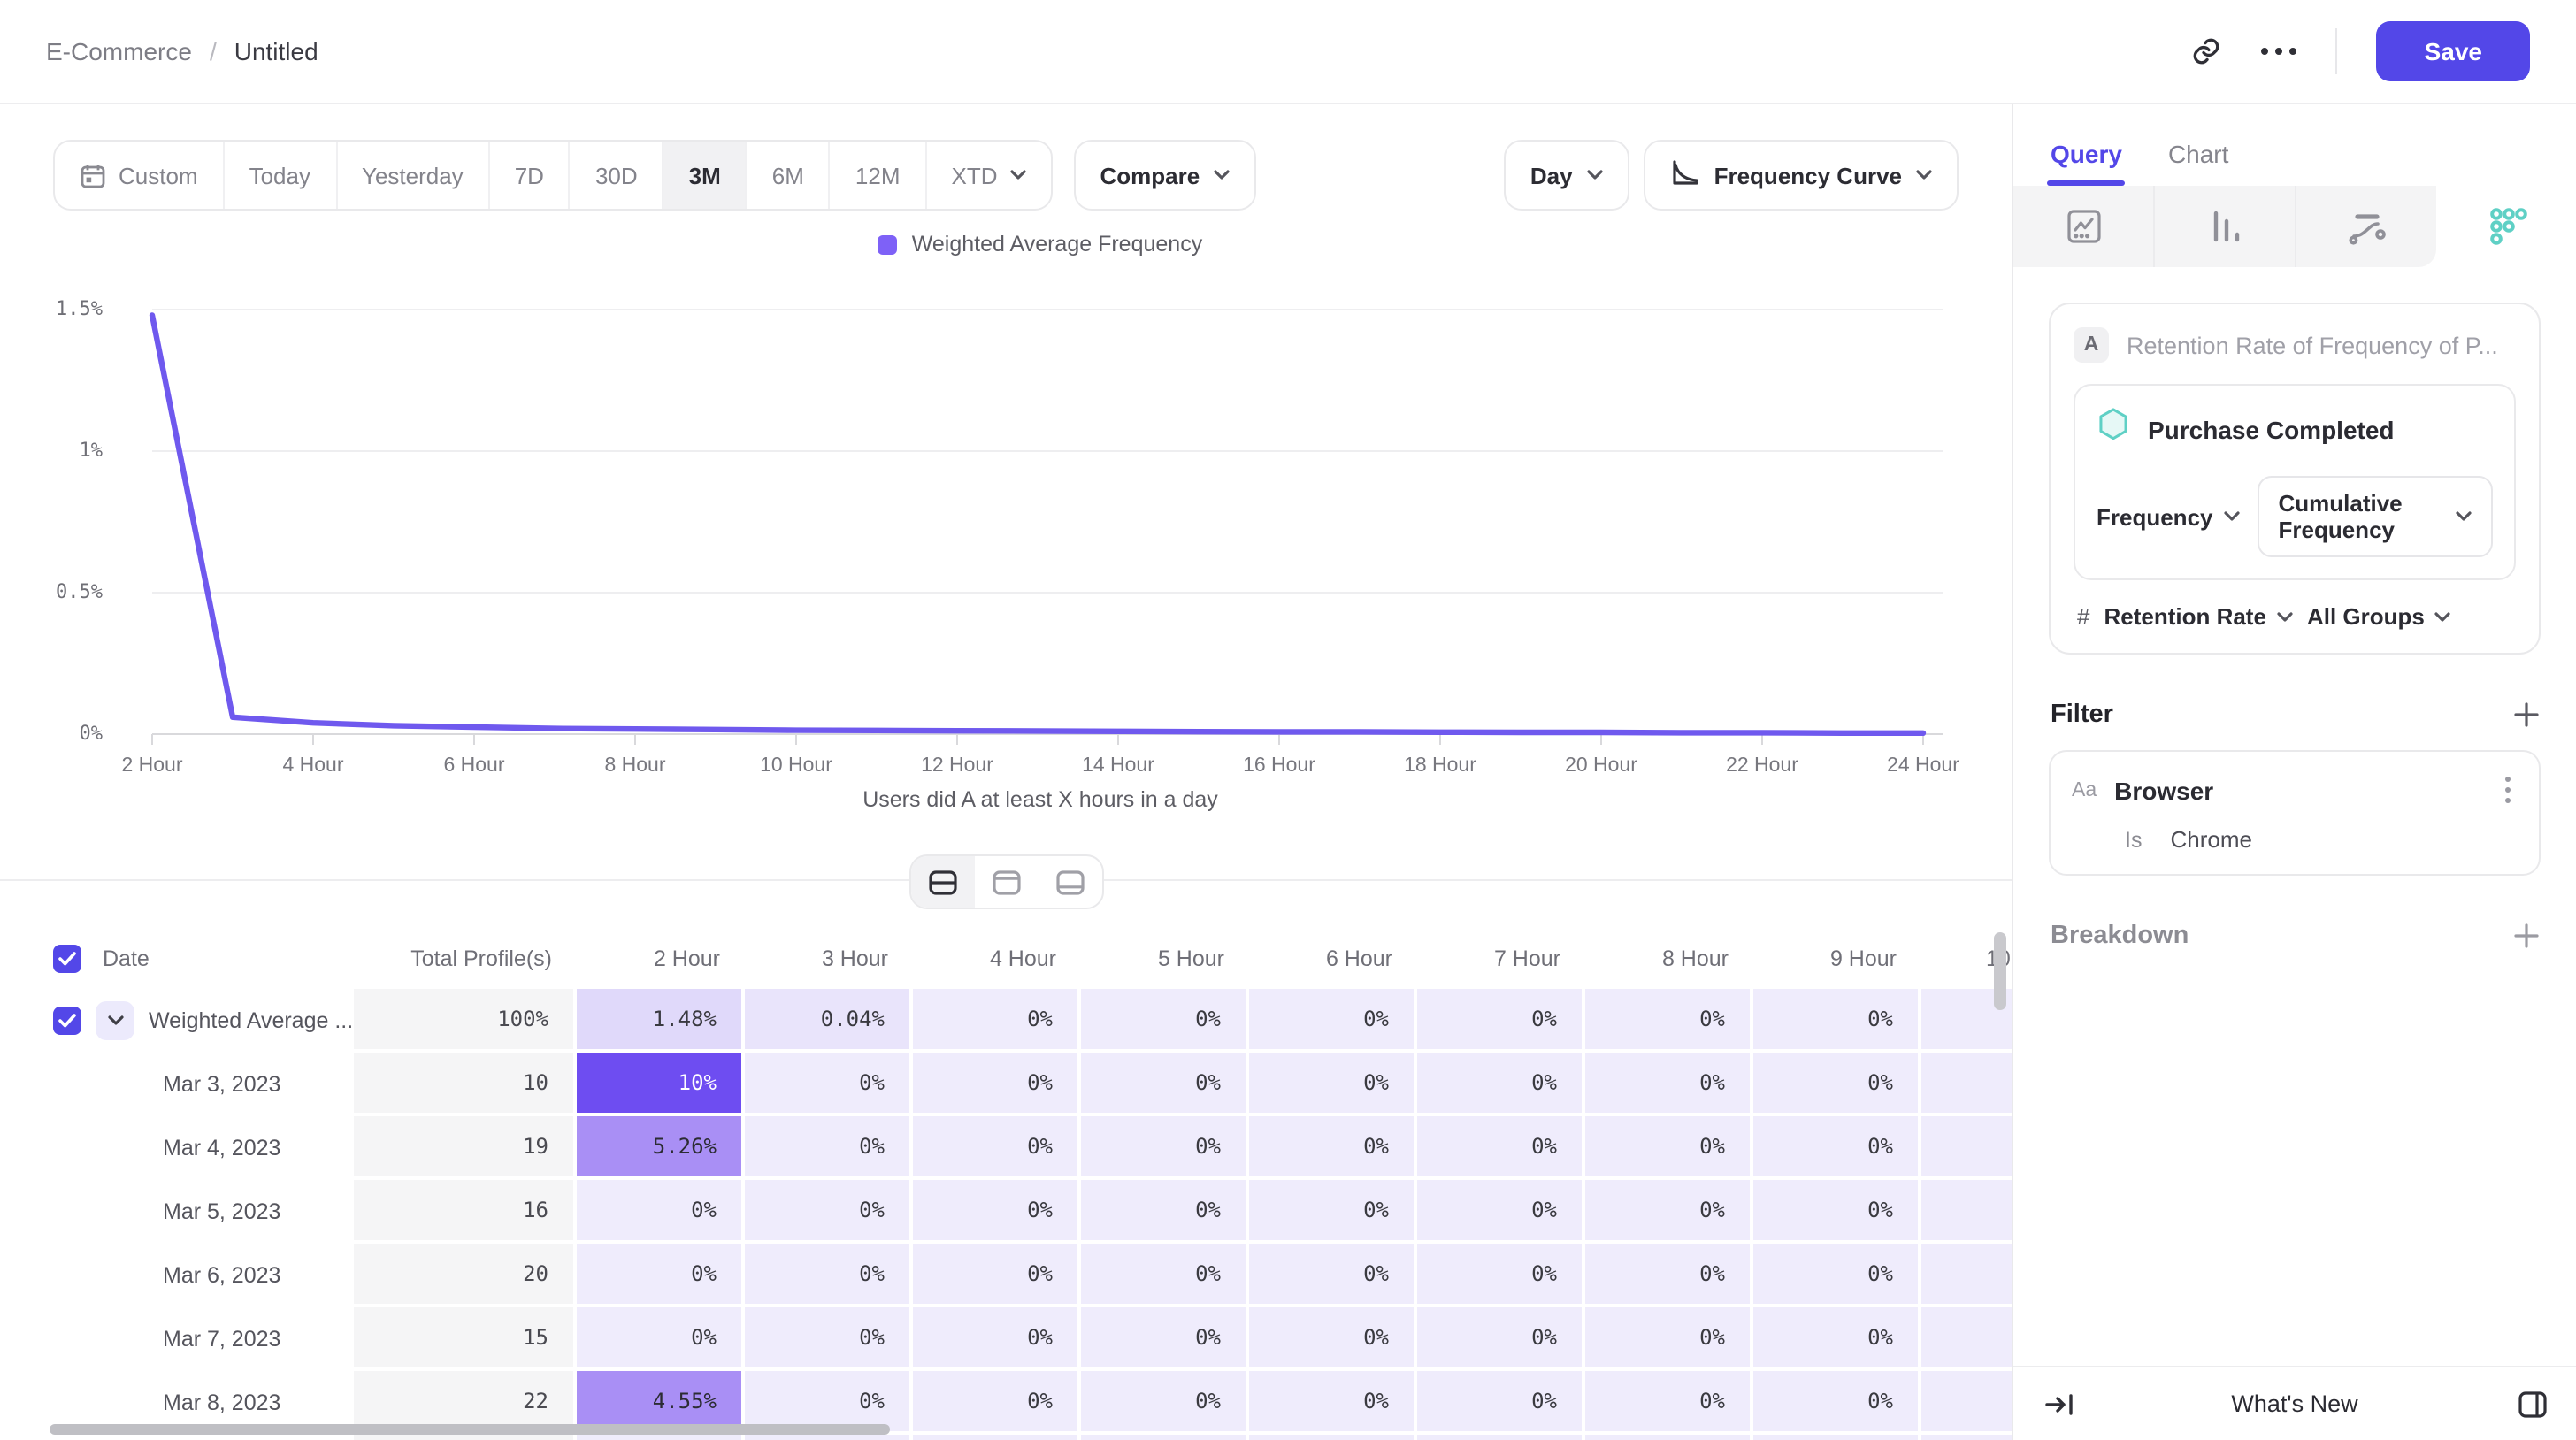 The height and width of the screenshot is (1440, 2576). Describe the element at coordinates (481, 958) in the screenshot. I see `column-header-total: Total Profile(s)` at that location.